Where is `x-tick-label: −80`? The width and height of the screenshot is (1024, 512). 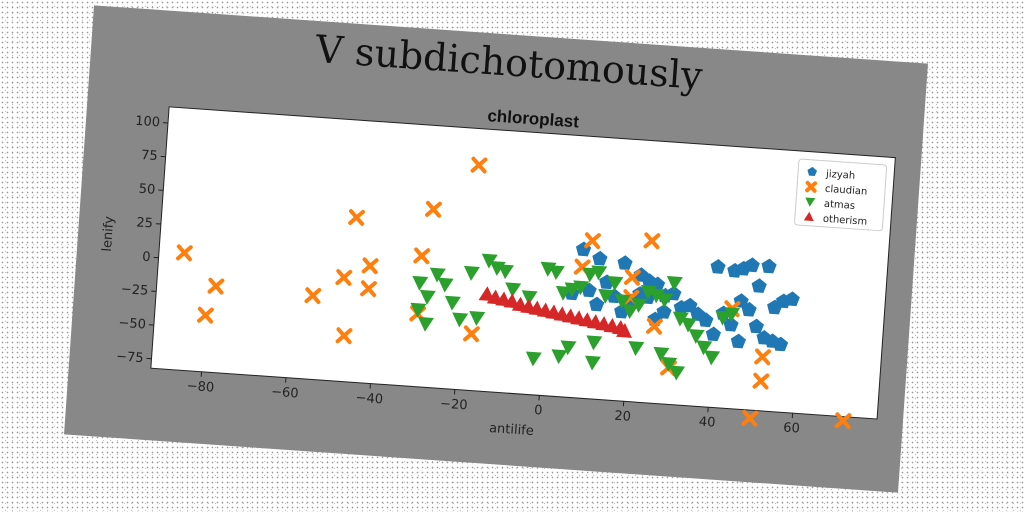
x-tick-label: −80 is located at coordinates (200, 387).